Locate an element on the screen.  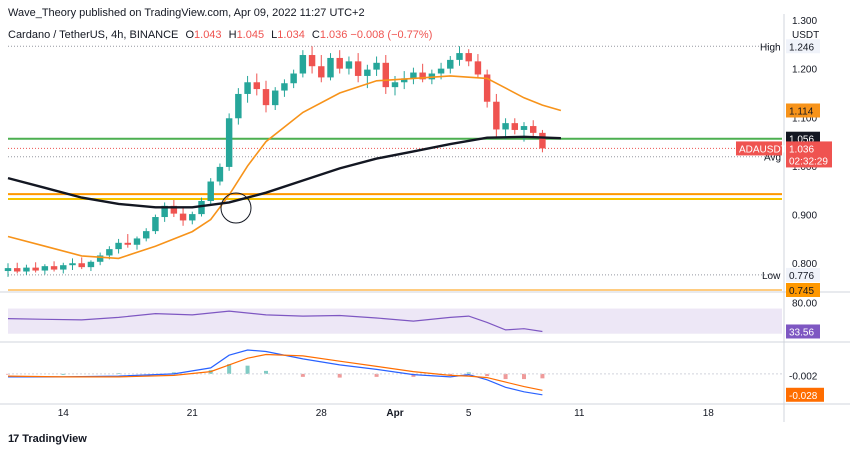
rsi-value-tag: 33.56 is located at coordinates (801, 332).